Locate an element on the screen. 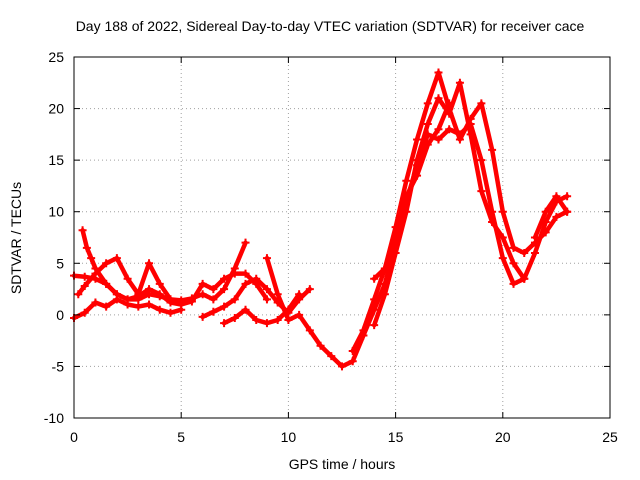 The width and height of the screenshot is (640, 480). y-tick-label: 5 is located at coordinates (60, 263).